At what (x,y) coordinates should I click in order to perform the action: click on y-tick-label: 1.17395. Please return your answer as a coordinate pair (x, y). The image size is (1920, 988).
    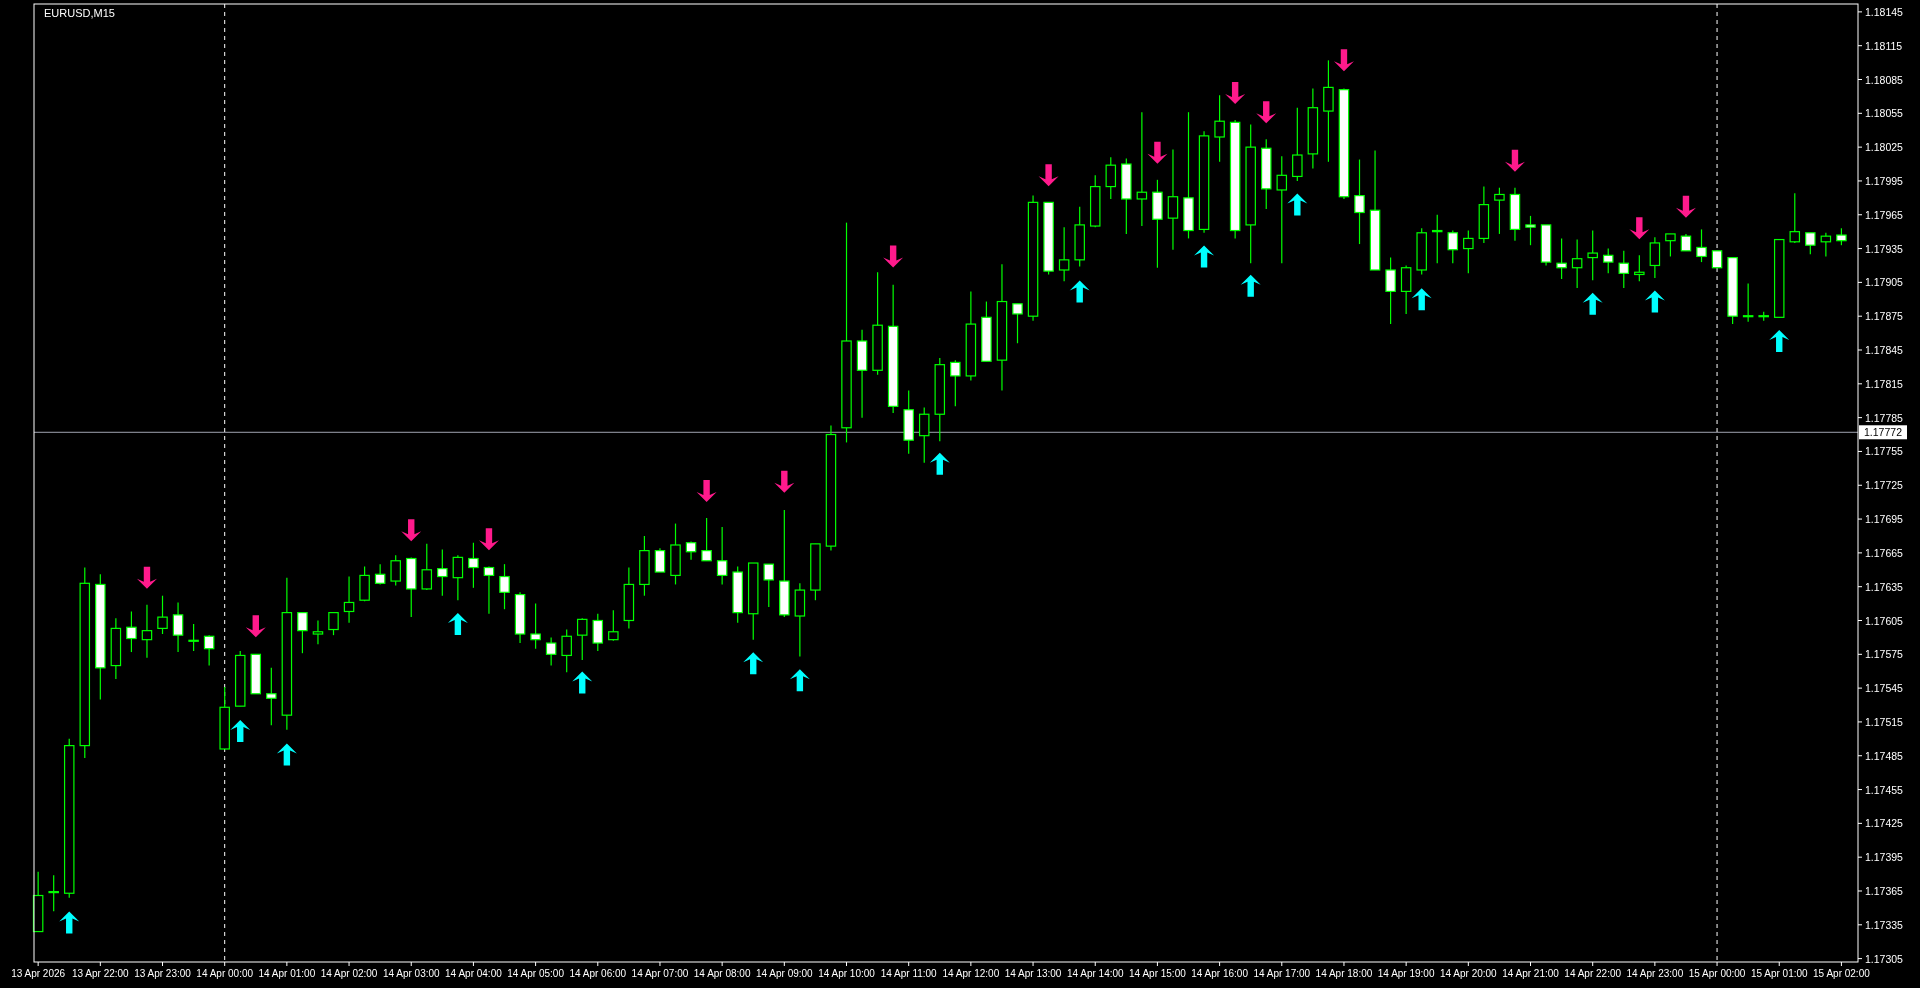
    Looking at the image, I should click on (1884, 857).